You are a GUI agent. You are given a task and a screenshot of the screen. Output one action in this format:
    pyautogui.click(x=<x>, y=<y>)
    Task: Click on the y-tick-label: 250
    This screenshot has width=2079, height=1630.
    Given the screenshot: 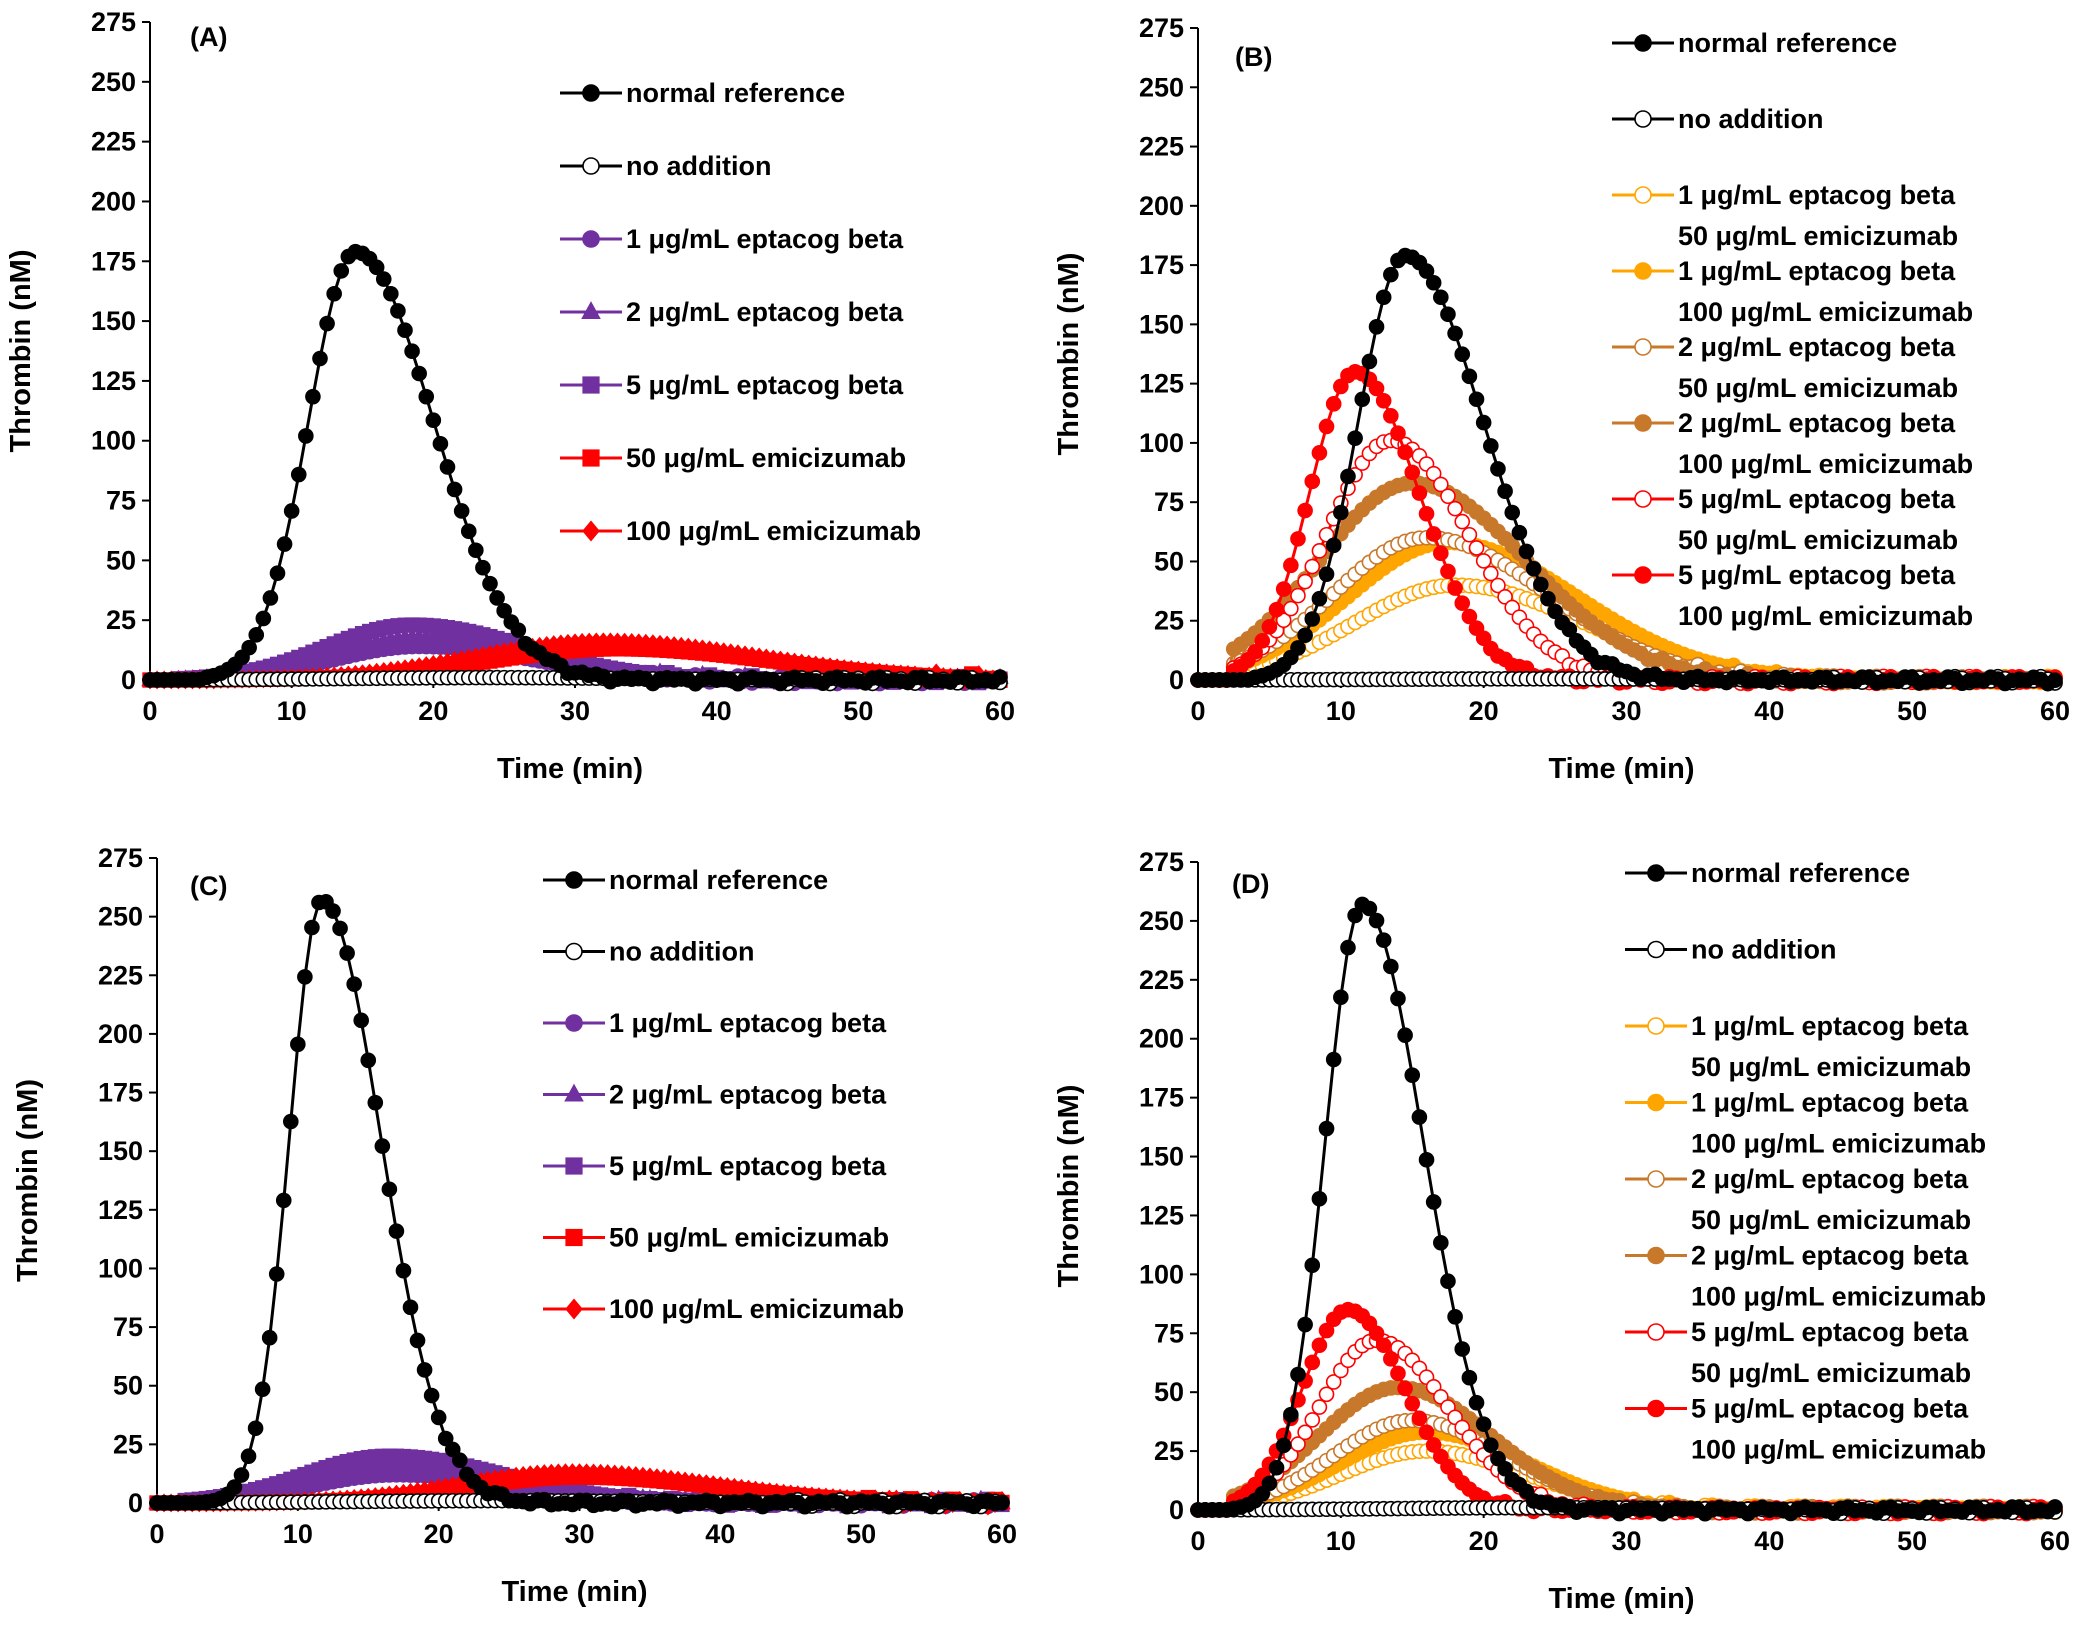 What is the action you would take?
    pyautogui.click(x=1161, y=87)
    